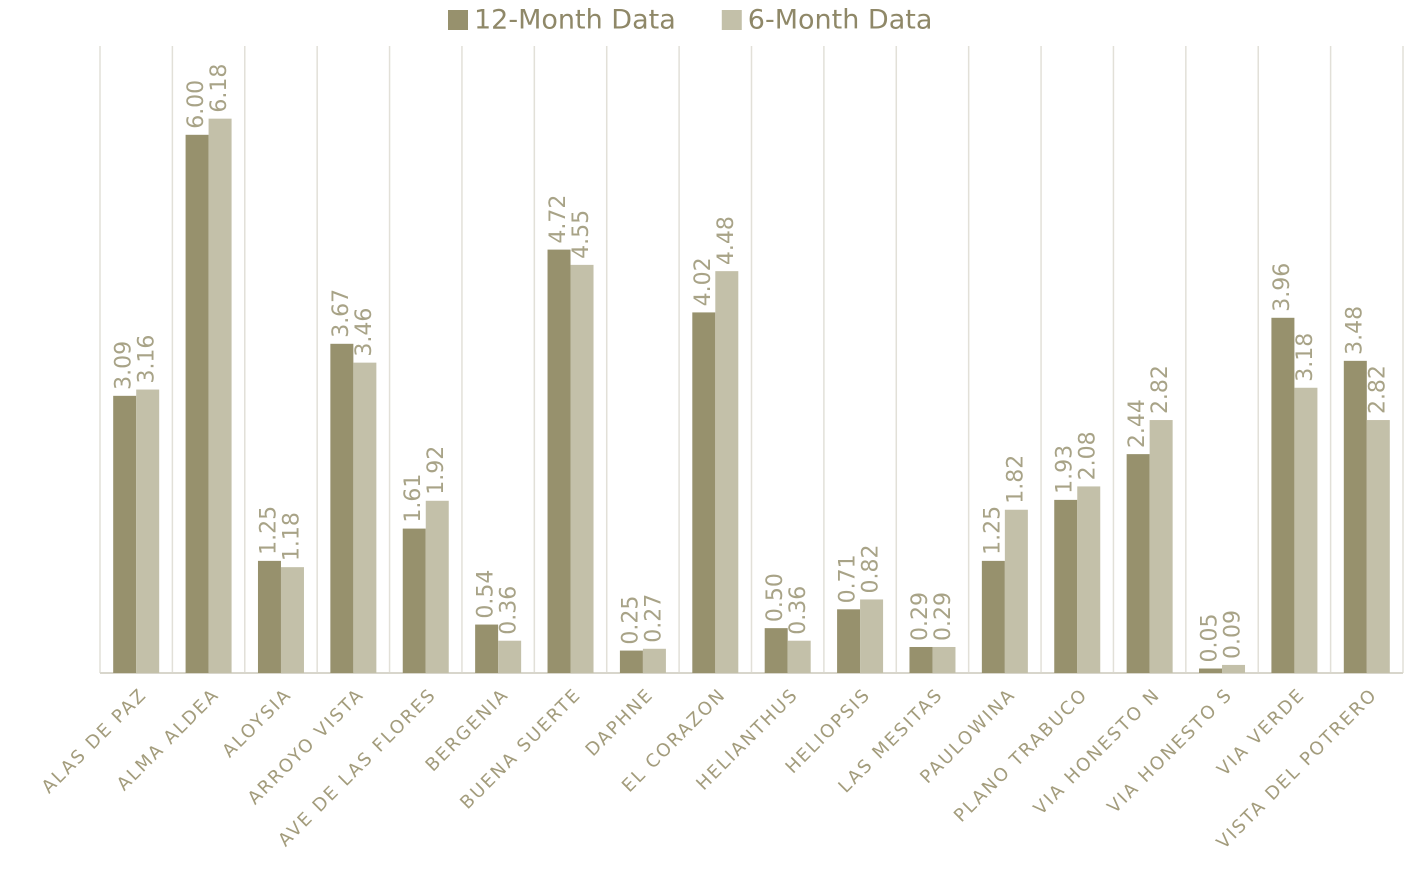 The height and width of the screenshot is (894, 1416). Describe the element at coordinates (840, 20) in the screenshot. I see `legend-label: 6-Month Data` at that location.